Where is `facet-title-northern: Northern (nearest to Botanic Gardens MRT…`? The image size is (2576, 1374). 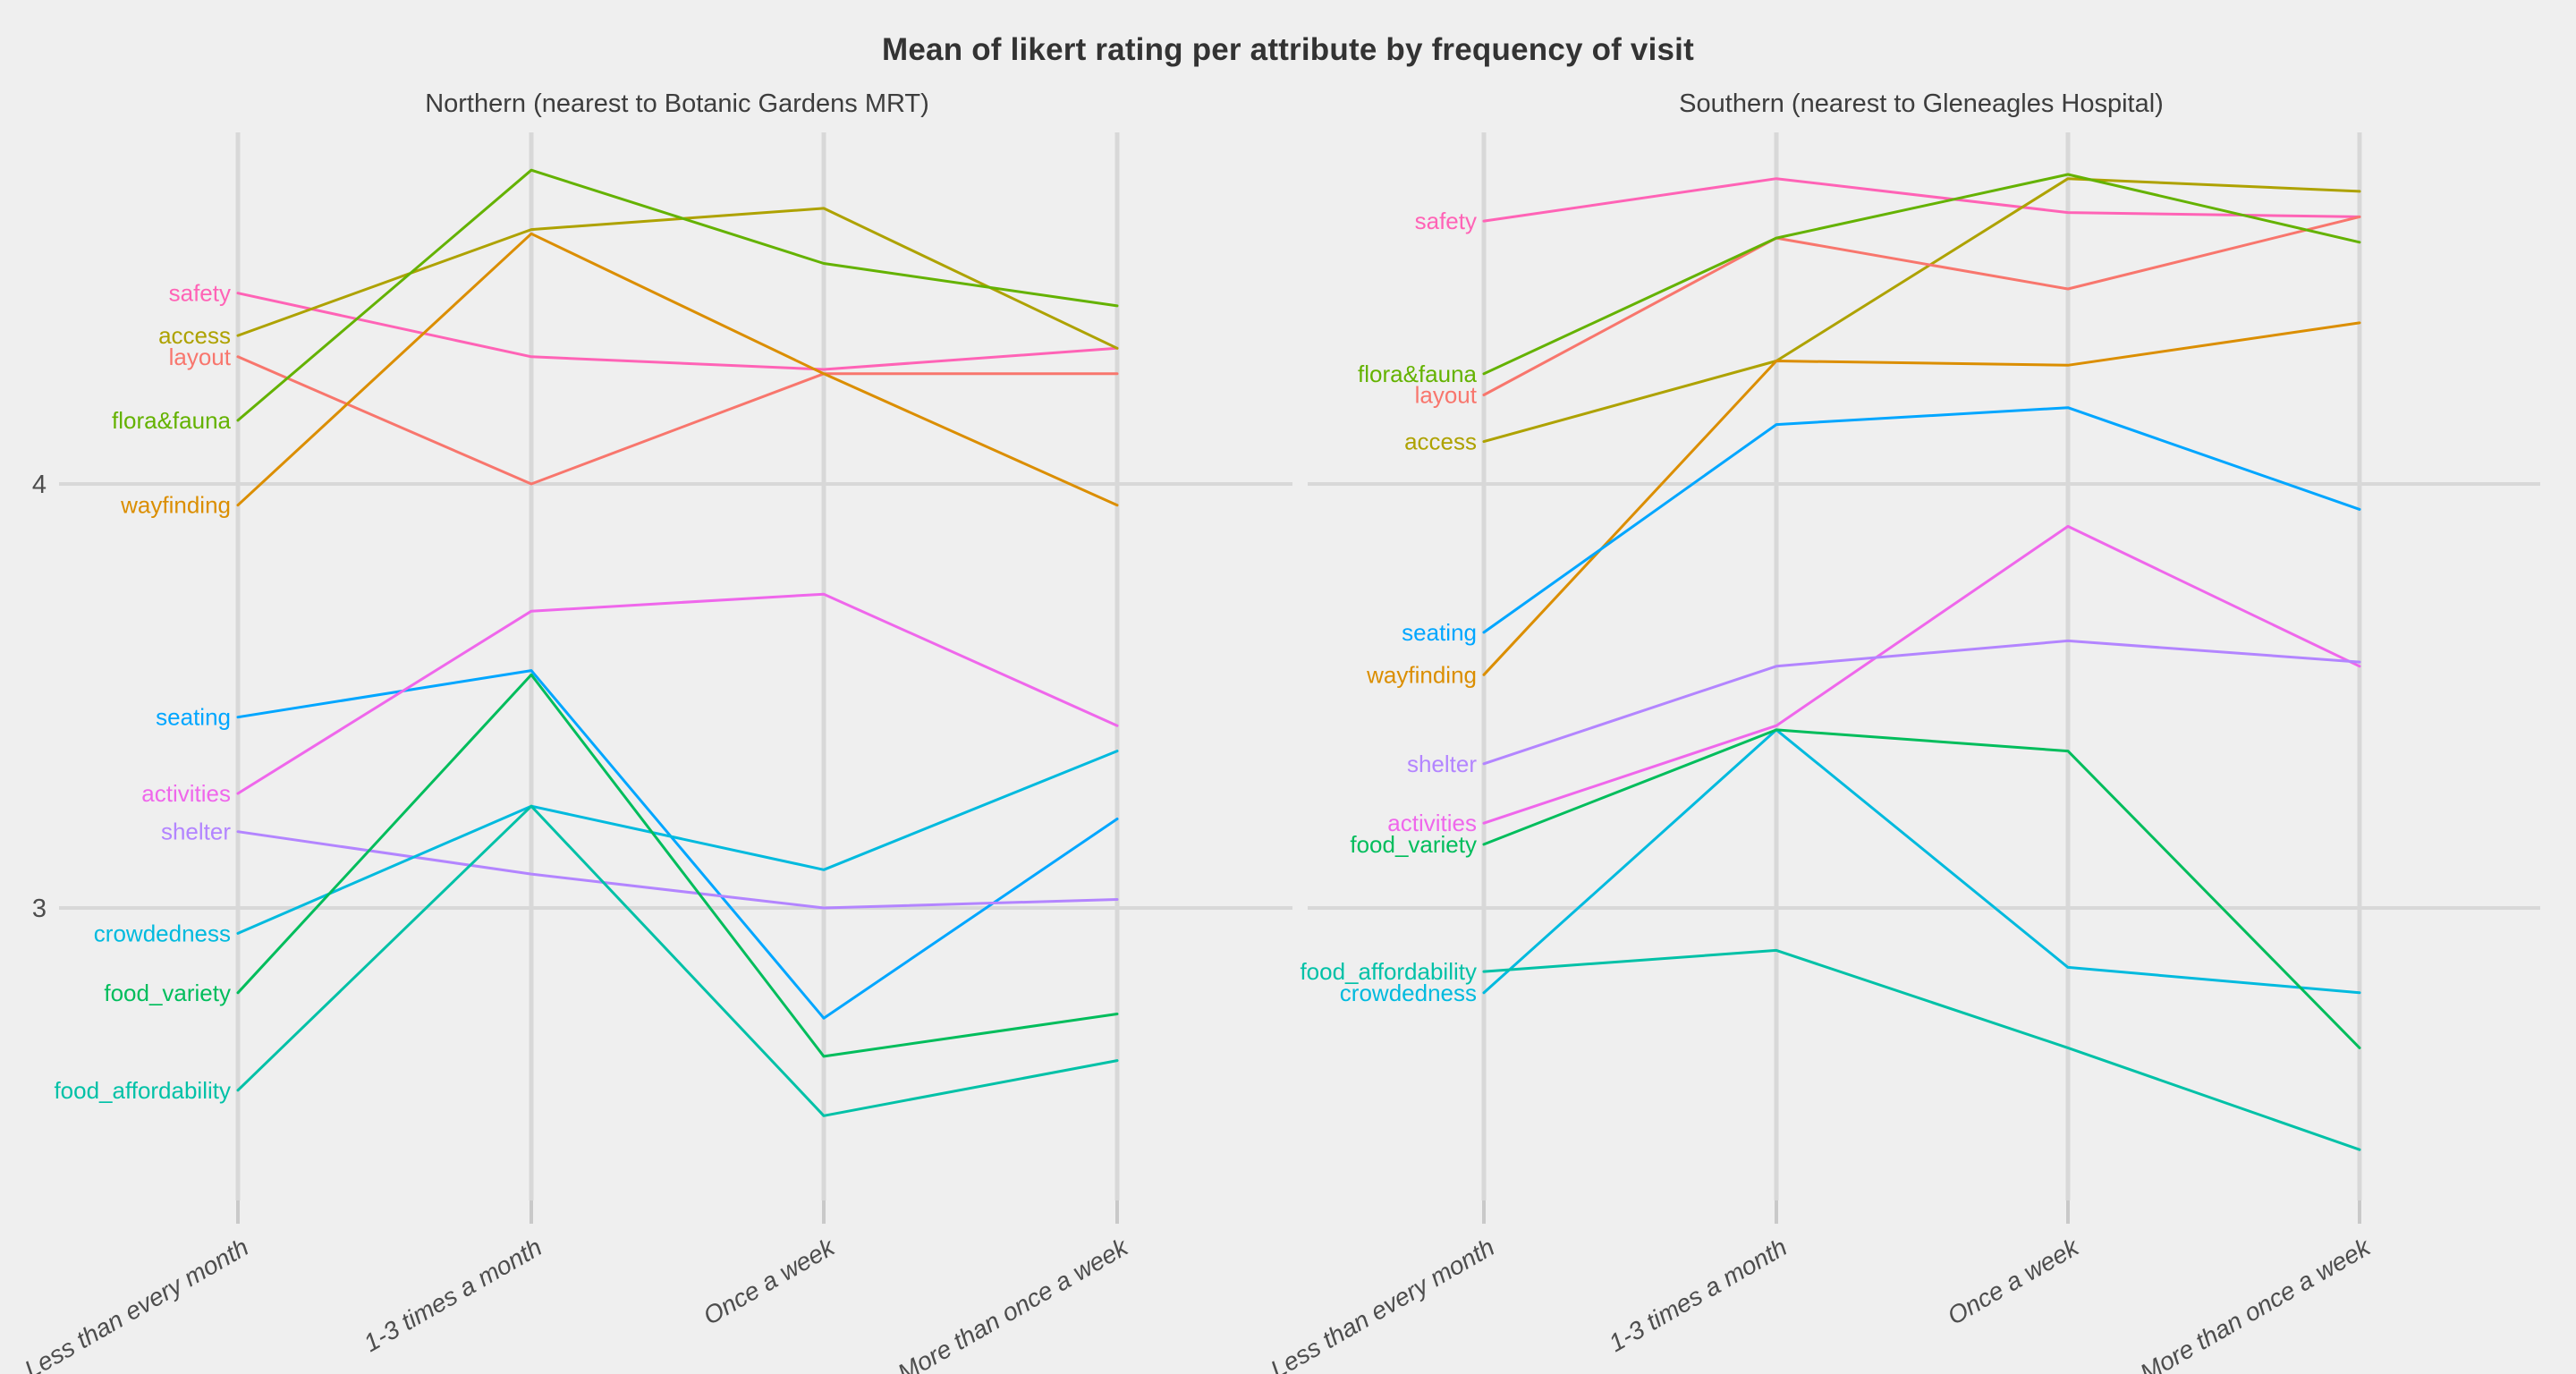 facet-title-northern: Northern (nearest to Botanic Gardens MRT… is located at coordinates (677, 103).